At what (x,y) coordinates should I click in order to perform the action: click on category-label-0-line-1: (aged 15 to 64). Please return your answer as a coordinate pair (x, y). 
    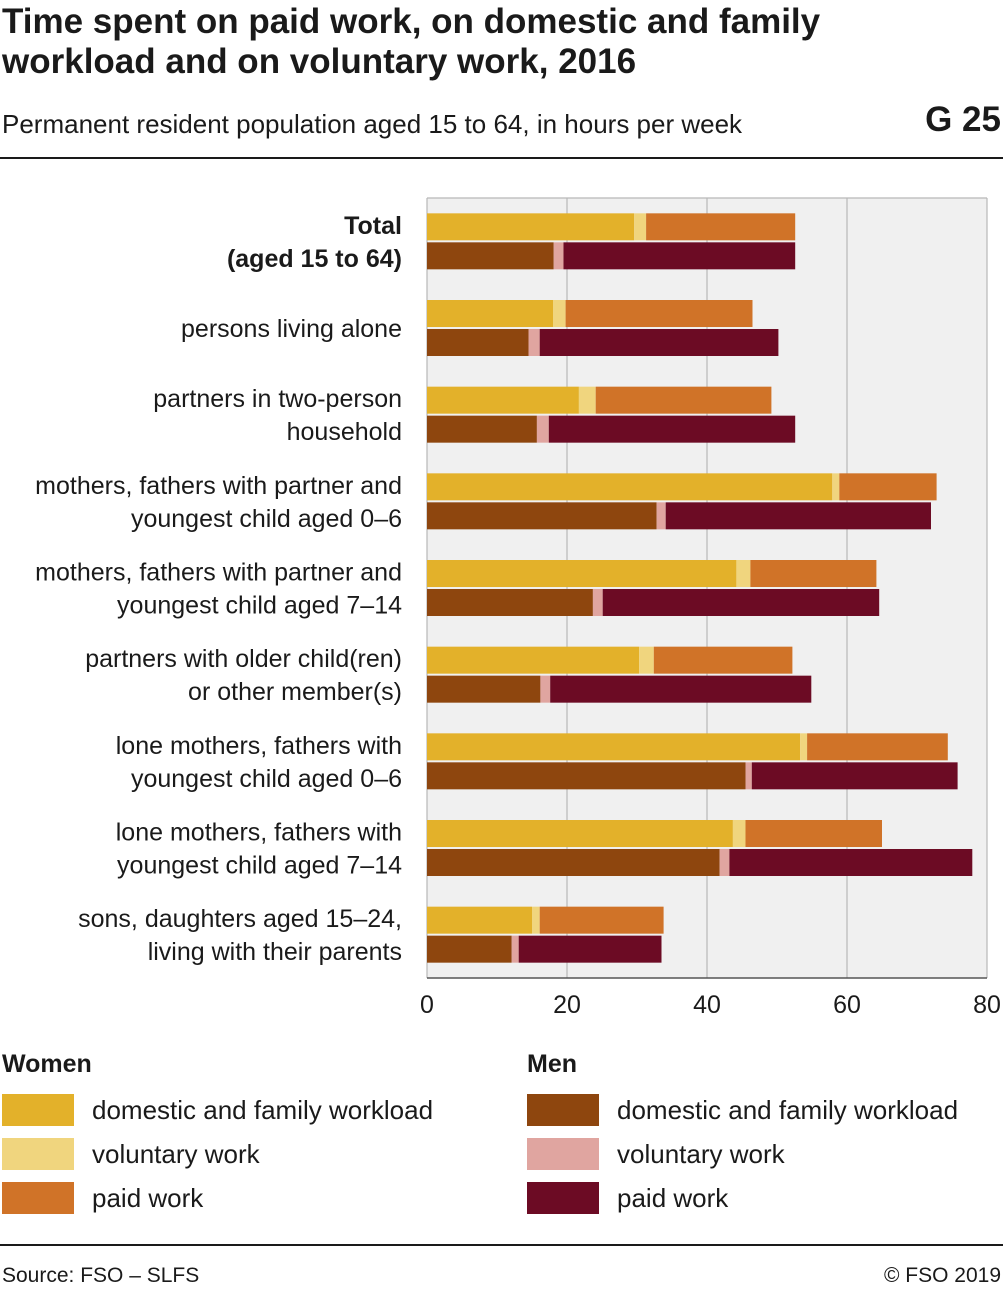
    Looking at the image, I should click on (314, 259).